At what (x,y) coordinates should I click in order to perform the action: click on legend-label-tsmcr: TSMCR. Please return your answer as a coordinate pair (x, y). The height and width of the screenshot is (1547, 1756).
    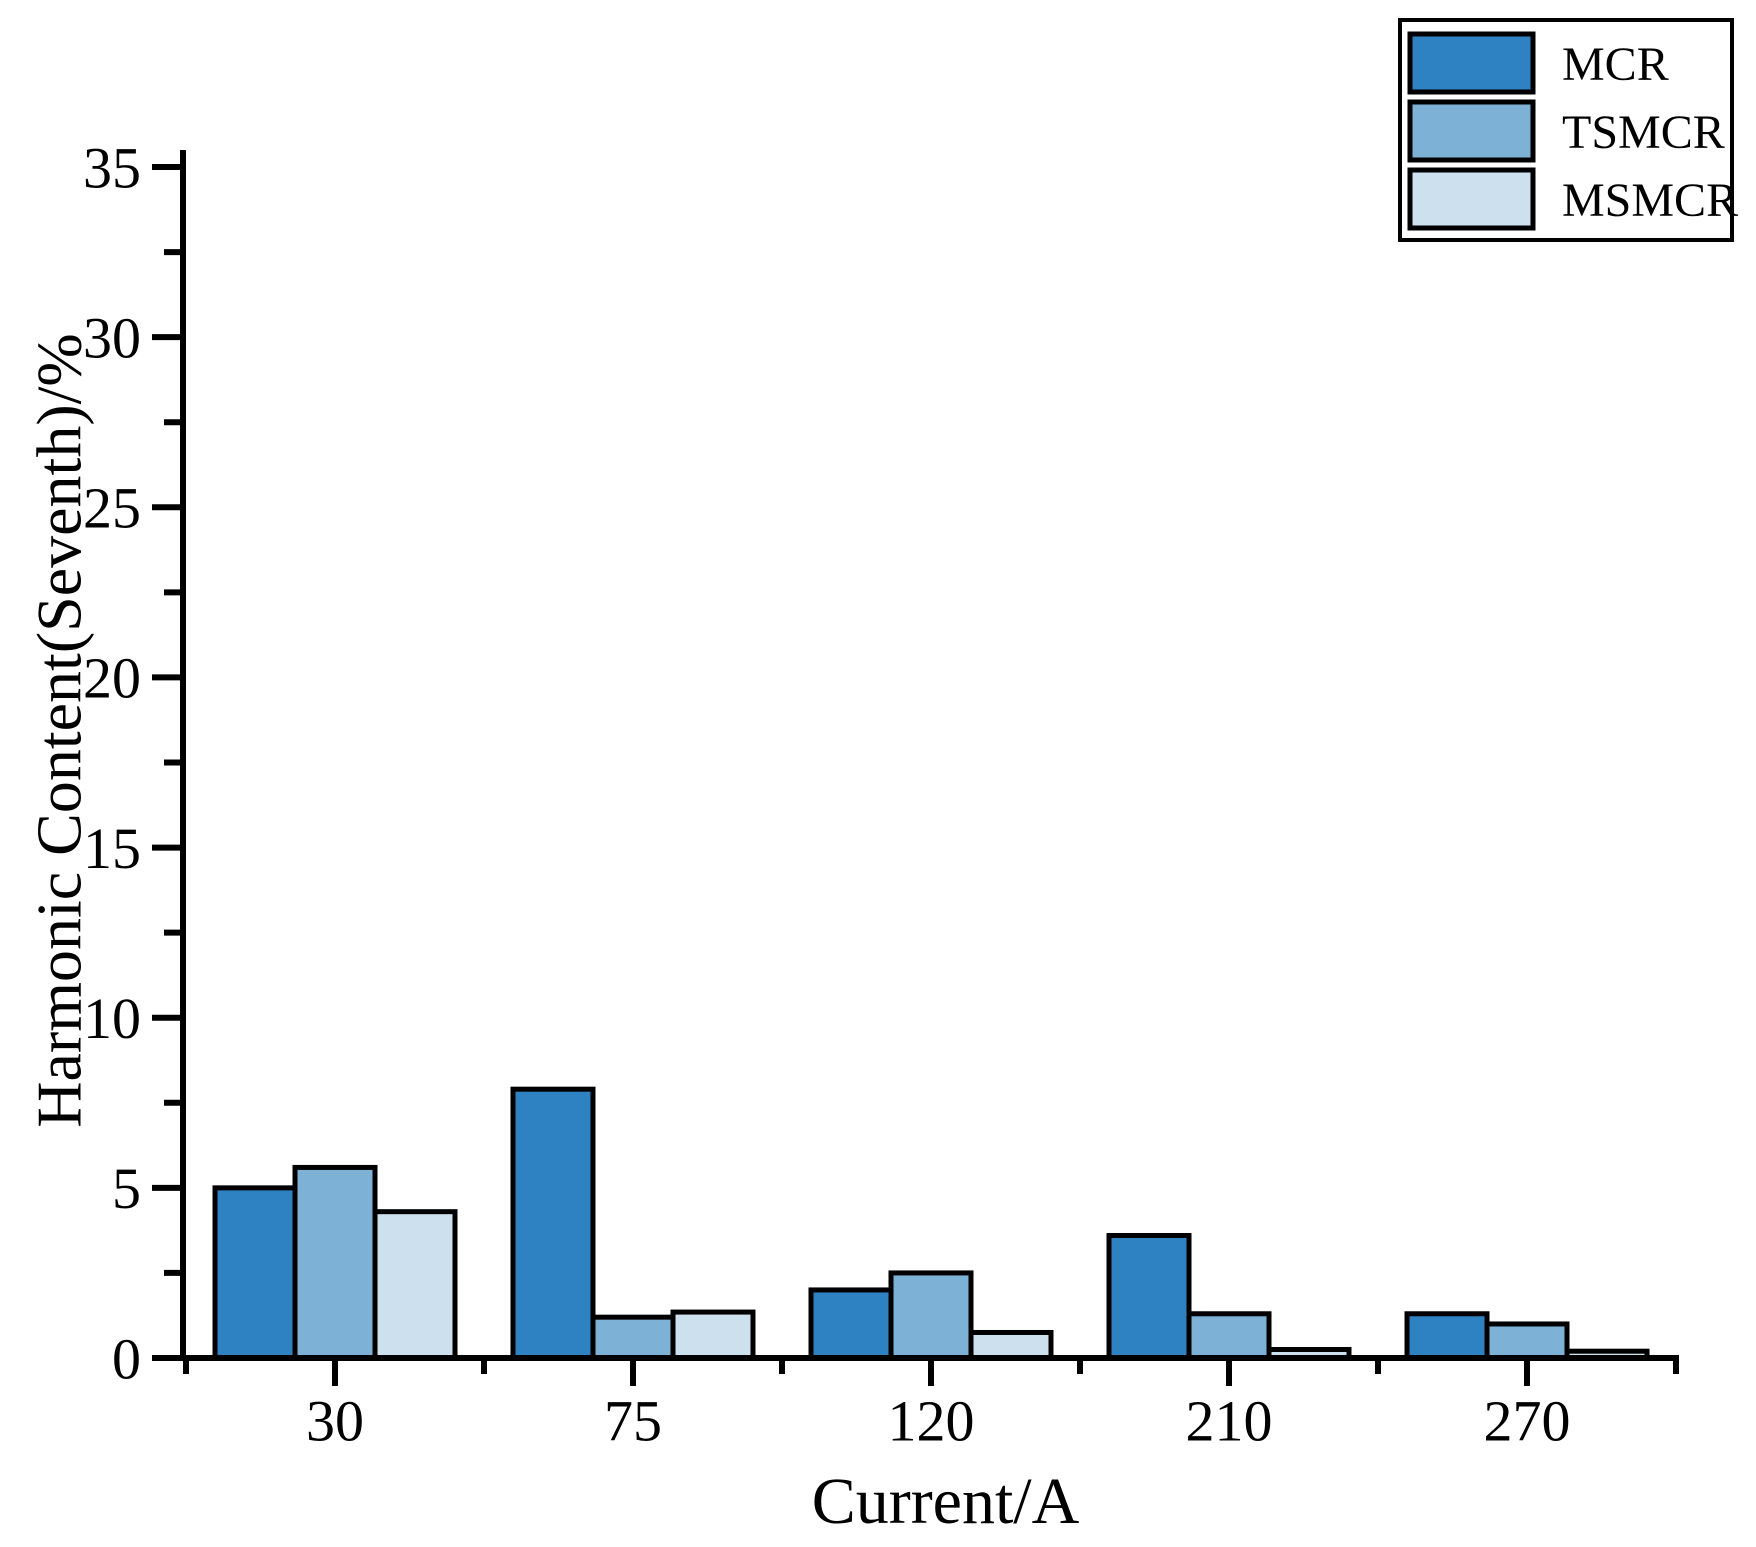
    Looking at the image, I should click on (1643, 132).